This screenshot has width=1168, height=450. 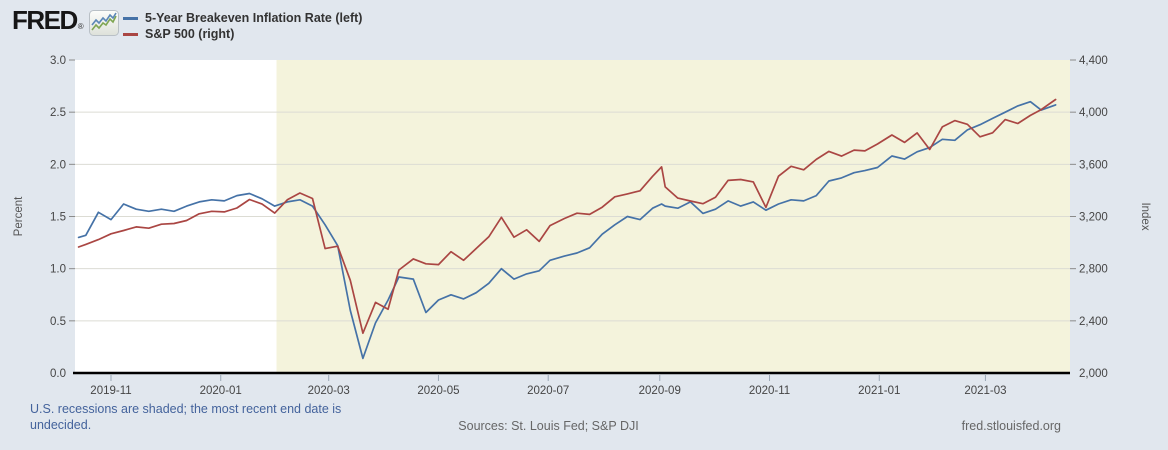 What do you see at coordinates (1093, 322) in the screenshot?
I see `right-axis-tick-label: 2,400` at bounding box center [1093, 322].